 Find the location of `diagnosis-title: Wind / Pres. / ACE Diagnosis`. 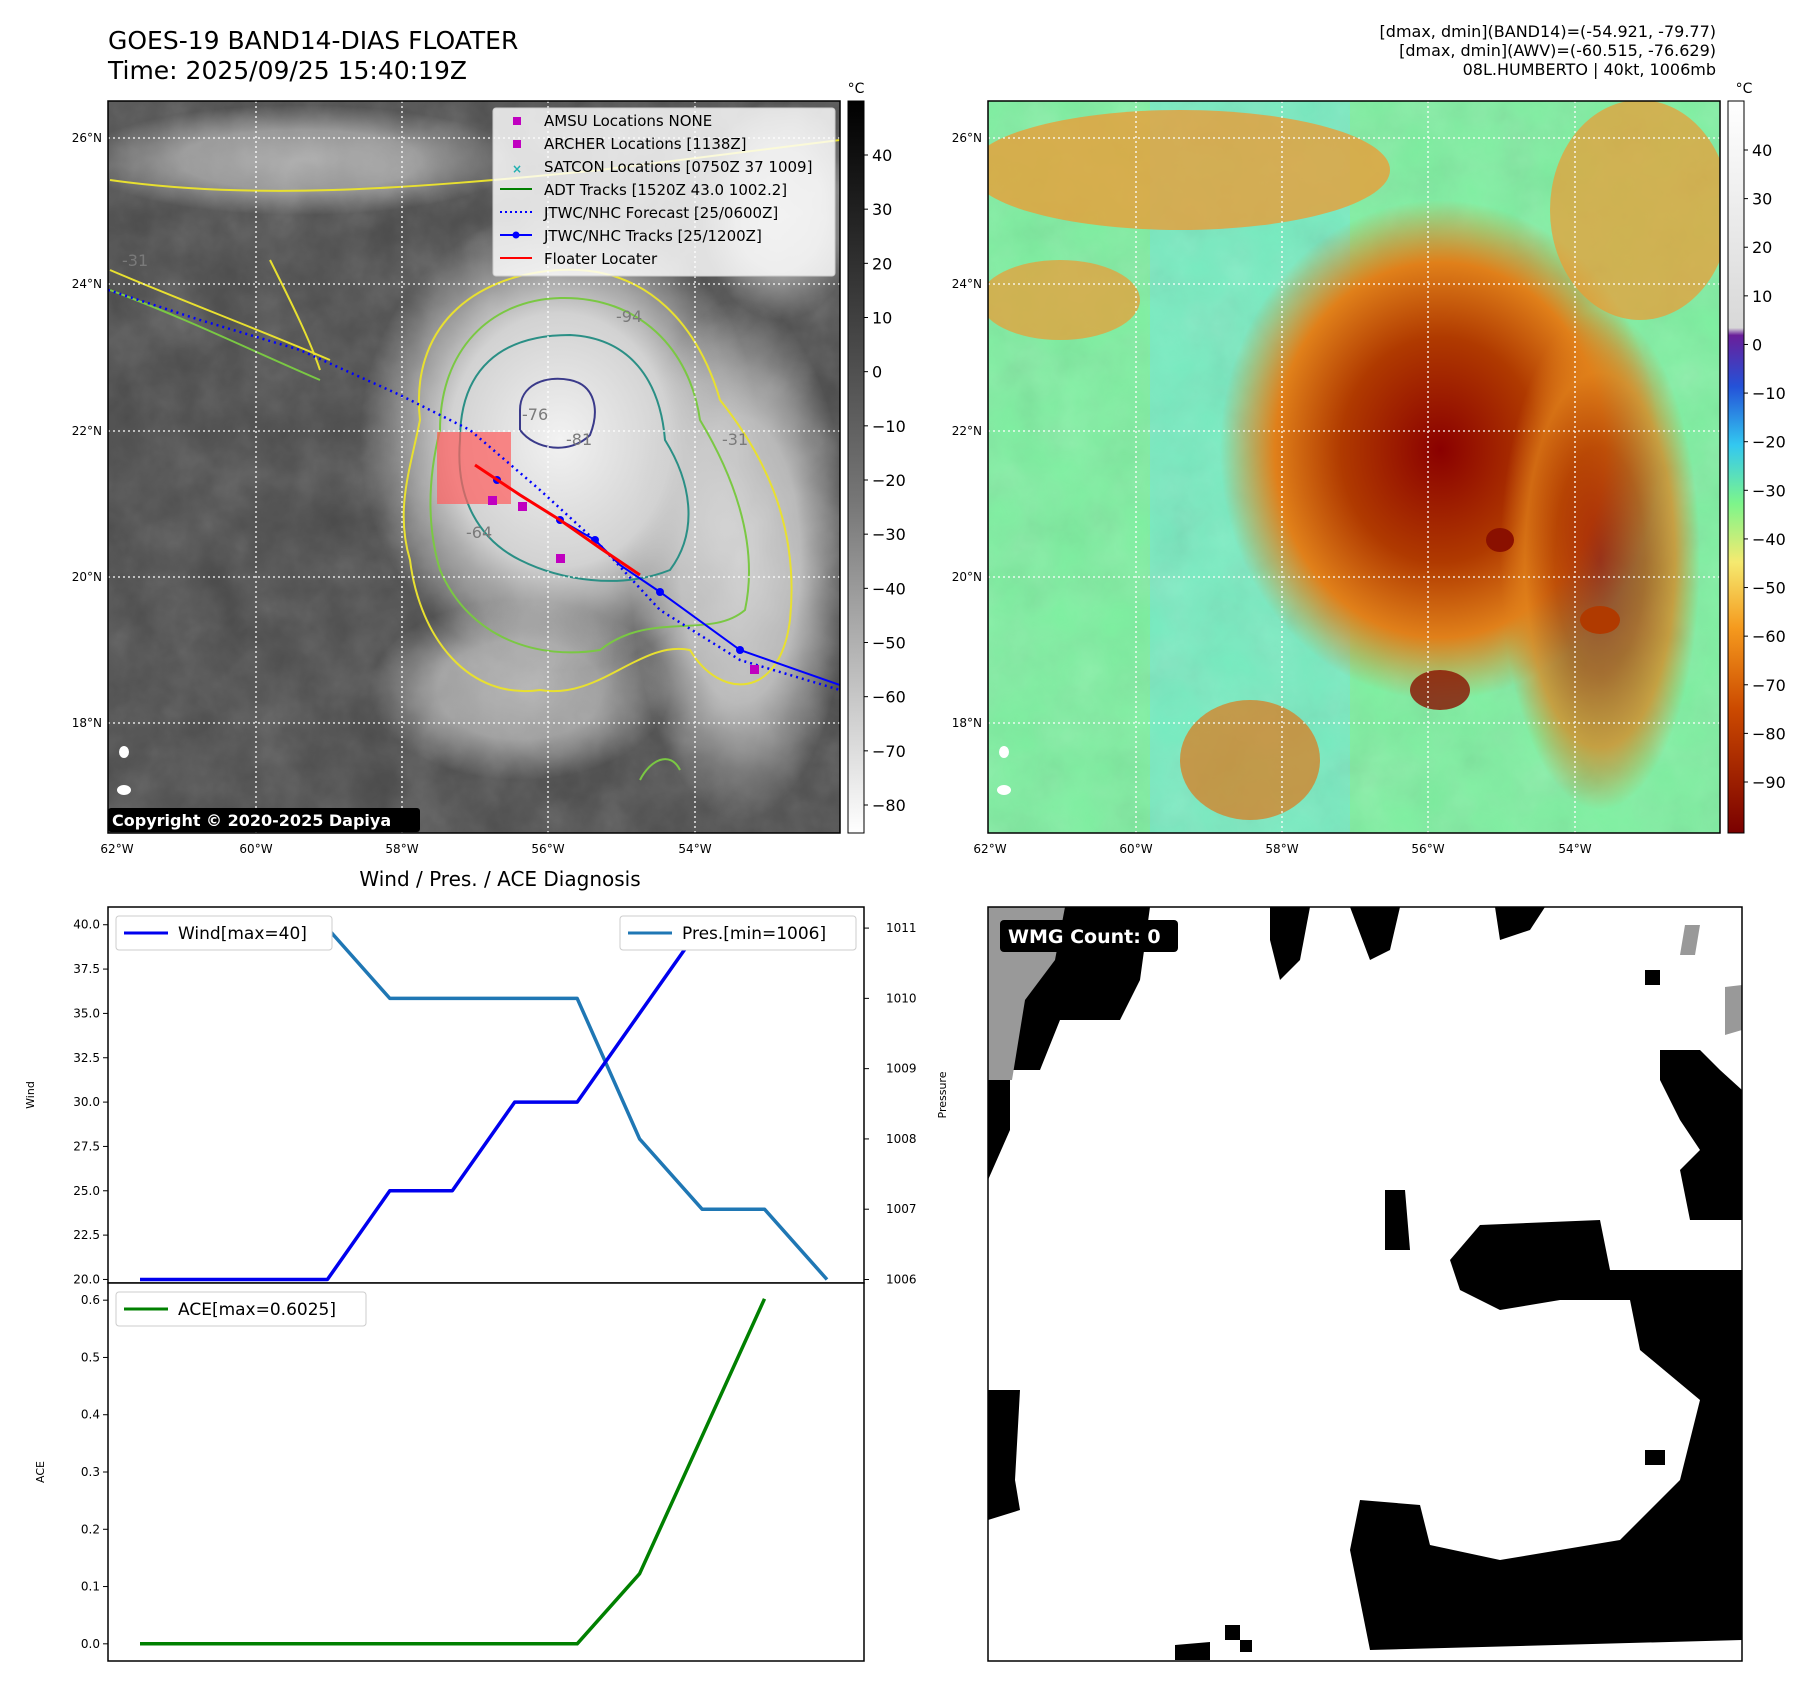

diagnosis-title: Wind / Pres. / ACE Diagnosis is located at coordinates (499, 879).